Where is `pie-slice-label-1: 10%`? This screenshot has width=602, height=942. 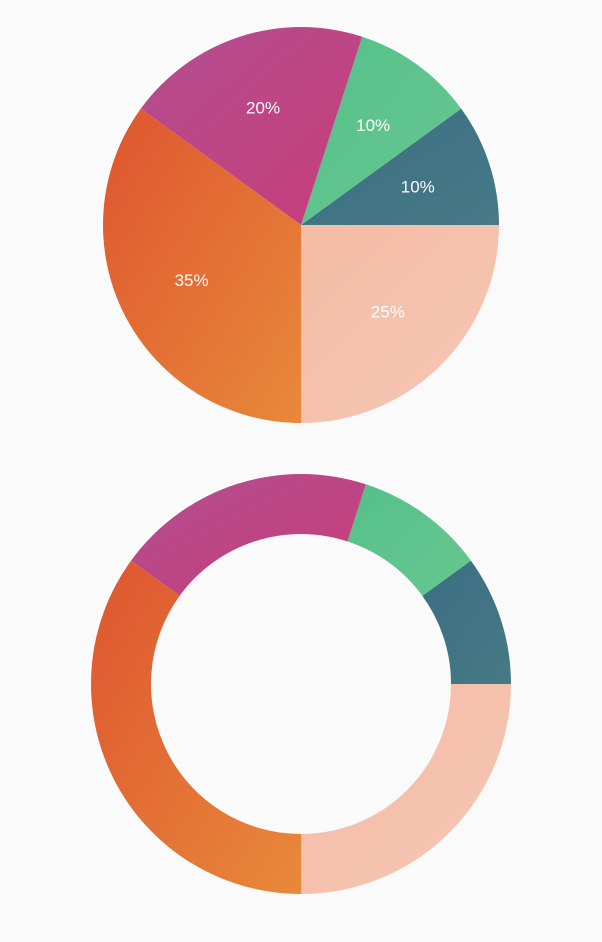 pie-slice-label-1: 10% is located at coordinates (418, 187).